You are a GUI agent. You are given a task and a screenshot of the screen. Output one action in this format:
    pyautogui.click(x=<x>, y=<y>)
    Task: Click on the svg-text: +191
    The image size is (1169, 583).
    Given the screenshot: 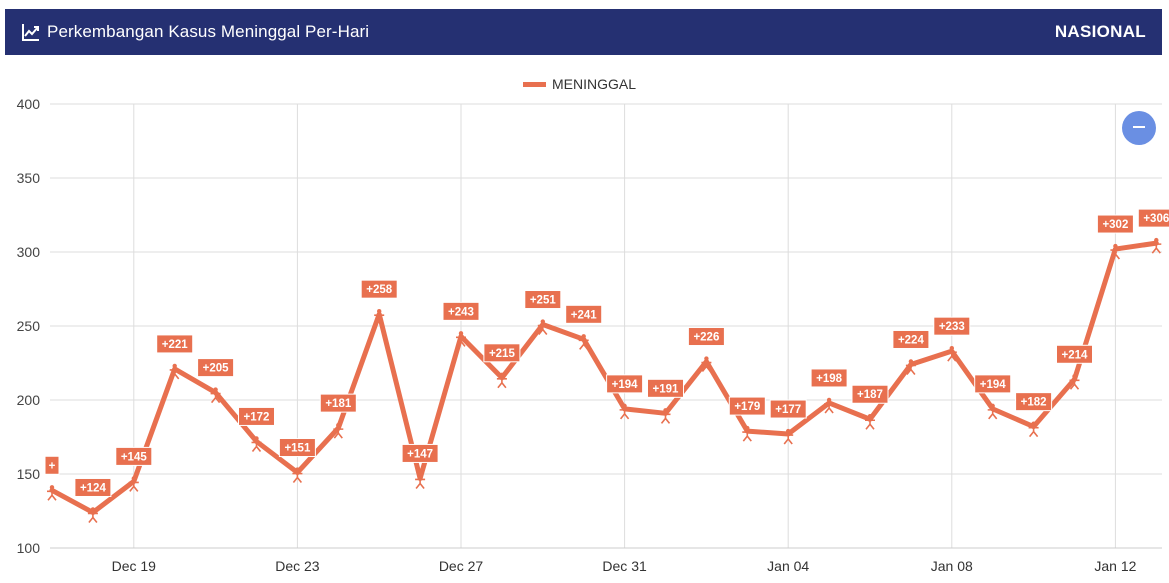 What is the action you would take?
    pyautogui.click(x=666, y=389)
    